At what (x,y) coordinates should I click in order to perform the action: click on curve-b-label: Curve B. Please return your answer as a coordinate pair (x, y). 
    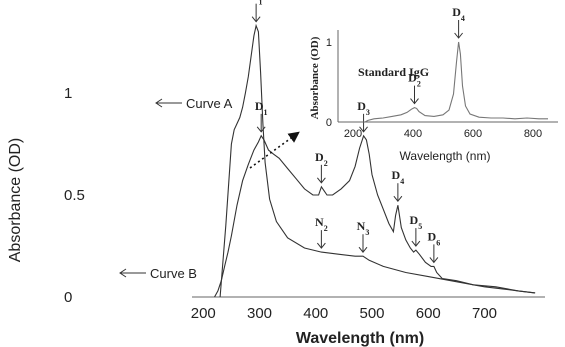
    Looking at the image, I should click on (173, 273).